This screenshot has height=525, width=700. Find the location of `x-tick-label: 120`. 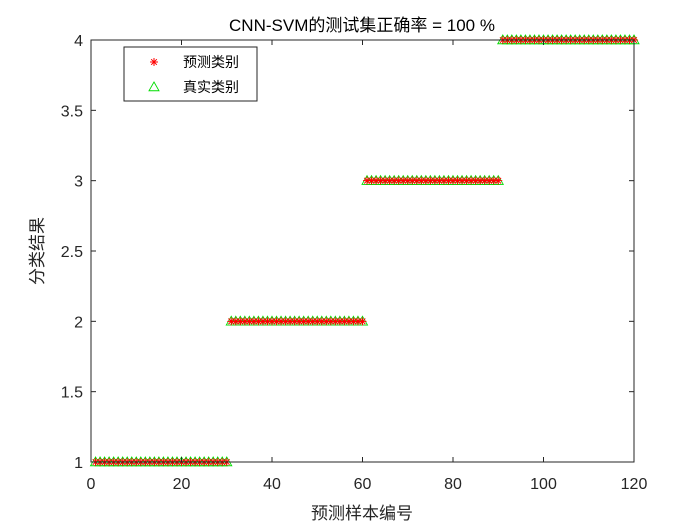

x-tick-label: 120 is located at coordinates (634, 484).